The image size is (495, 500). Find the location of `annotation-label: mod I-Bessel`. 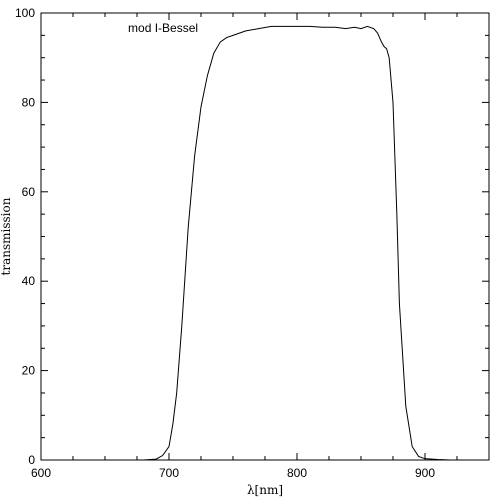

annotation-label: mod I-Bessel is located at coordinates (163, 28).